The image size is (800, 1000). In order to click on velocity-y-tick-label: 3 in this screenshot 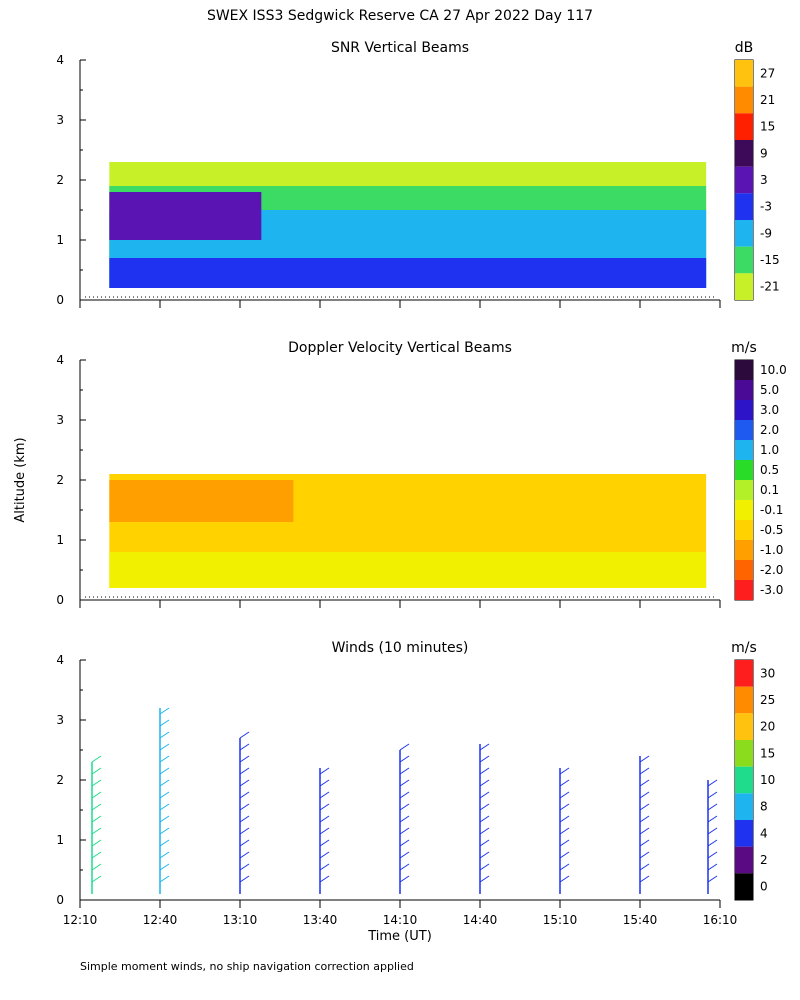, I will do `click(60, 420)`.